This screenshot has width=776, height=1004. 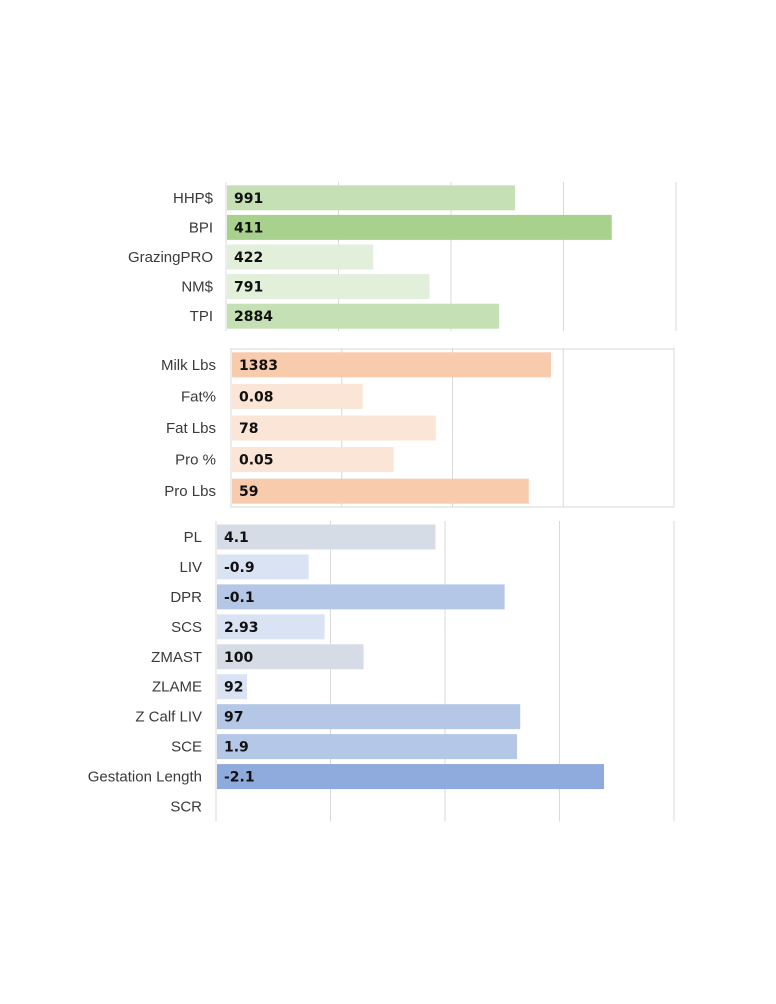 I want to click on category-label: HHP$, so click(x=193, y=198).